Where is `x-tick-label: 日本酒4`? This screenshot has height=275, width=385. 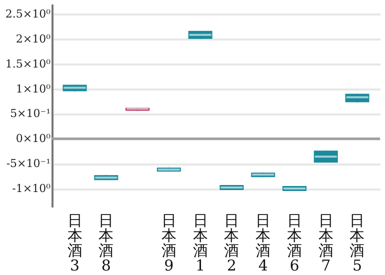
x-tick-label: 日本酒4 is located at coordinates (263, 243).